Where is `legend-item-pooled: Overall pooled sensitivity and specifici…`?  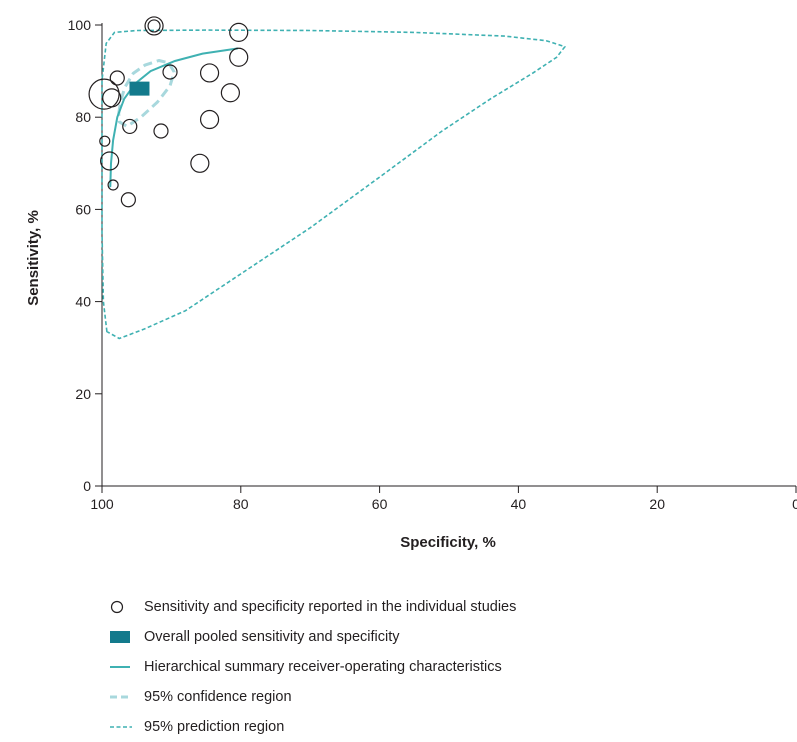
legend-item-pooled: Overall pooled sensitivity and specifici… is located at coordinates (312, 637).